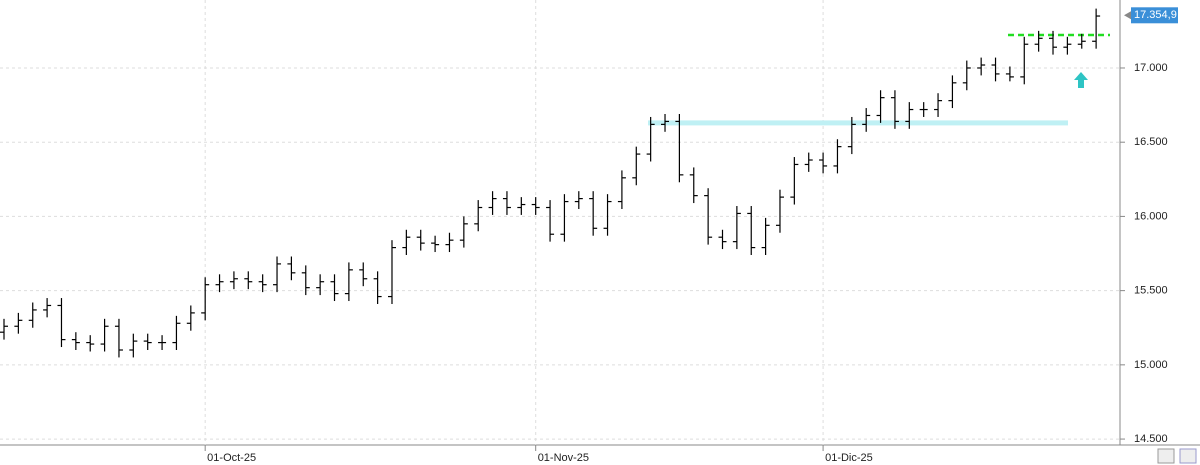 The height and width of the screenshot is (465, 1200). I want to click on y-tick-label: 14.500, so click(1151, 439).